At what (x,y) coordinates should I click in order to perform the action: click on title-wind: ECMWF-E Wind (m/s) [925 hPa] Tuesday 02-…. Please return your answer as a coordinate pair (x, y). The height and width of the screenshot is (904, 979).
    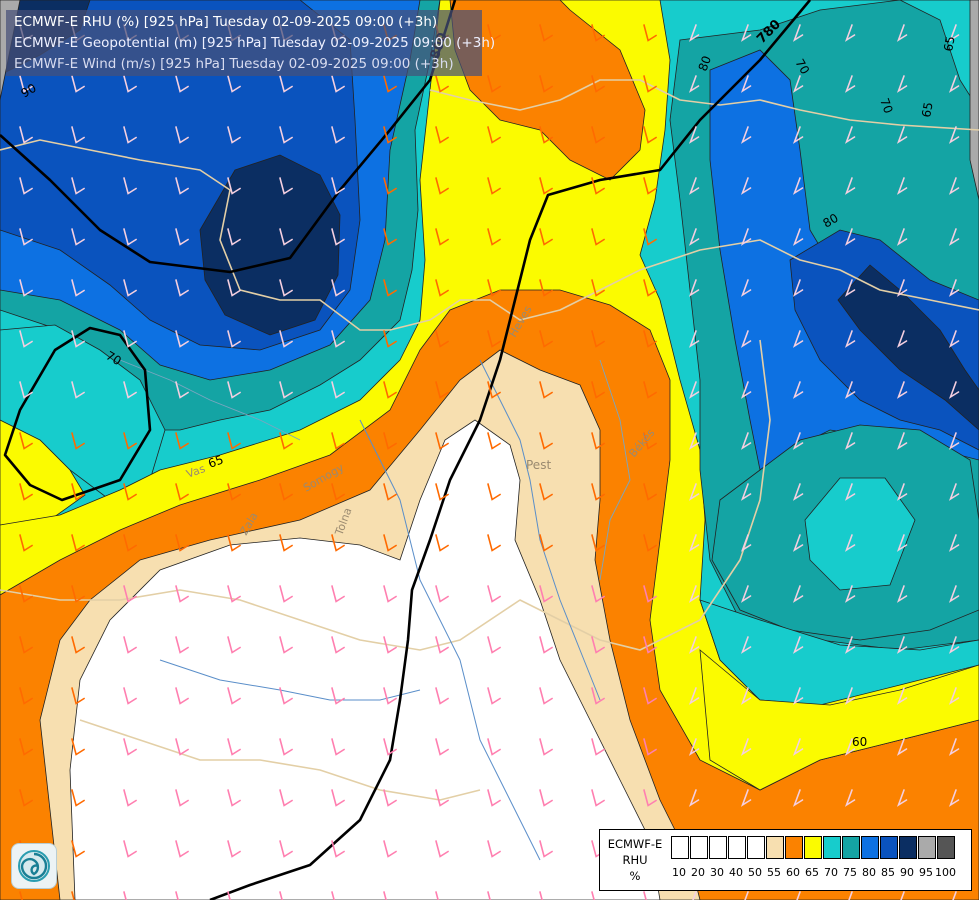
    Looking at the image, I should click on (234, 64).